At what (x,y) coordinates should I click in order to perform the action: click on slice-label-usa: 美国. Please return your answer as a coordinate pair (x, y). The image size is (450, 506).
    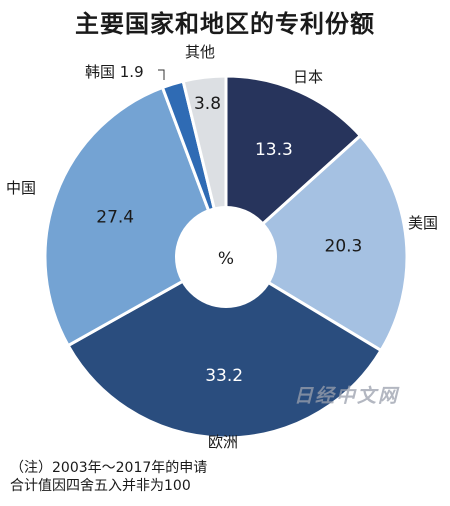
    Looking at the image, I should click on (423, 223).